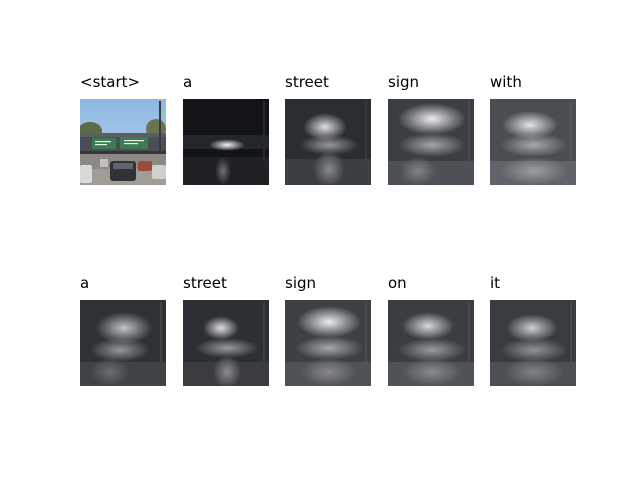  What do you see at coordinates (495, 283) in the screenshot?
I see `token-label: it` at bounding box center [495, 283].